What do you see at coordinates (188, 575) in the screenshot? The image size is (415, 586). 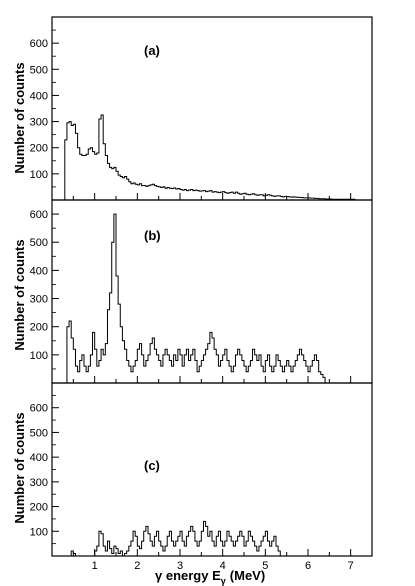 I see `x-axis-label-main: γ energy E` at bounding box center [188, 575].